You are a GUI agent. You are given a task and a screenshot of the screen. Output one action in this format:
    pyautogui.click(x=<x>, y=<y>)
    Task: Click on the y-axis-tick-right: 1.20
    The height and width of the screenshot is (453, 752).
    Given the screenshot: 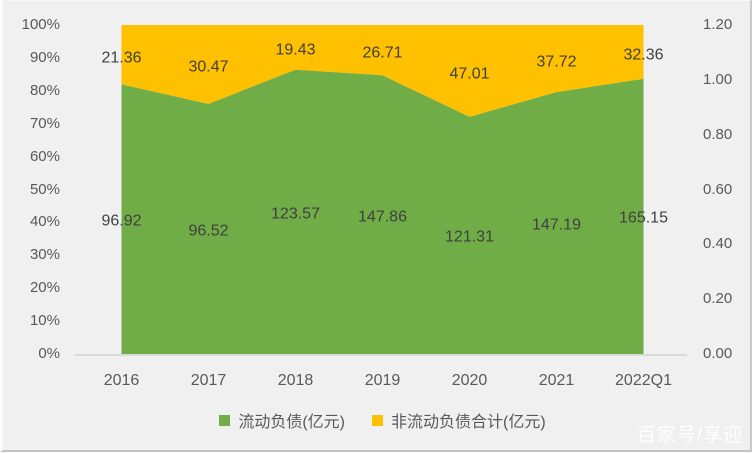 What is the action you would take?
    pyautogui.click(x=718, y=24)
    